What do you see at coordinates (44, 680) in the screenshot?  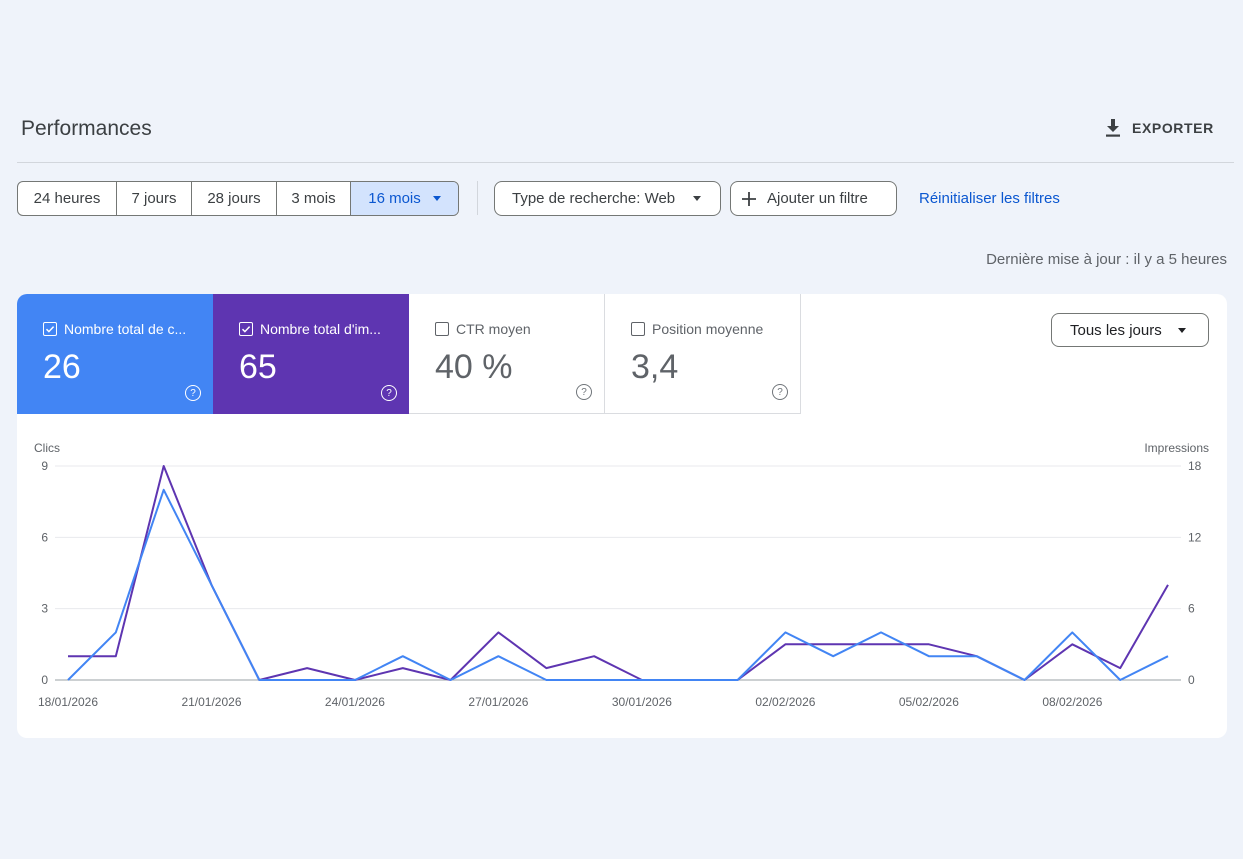 I see `left-axis-tick: 0` at bounding box center [44, 680].